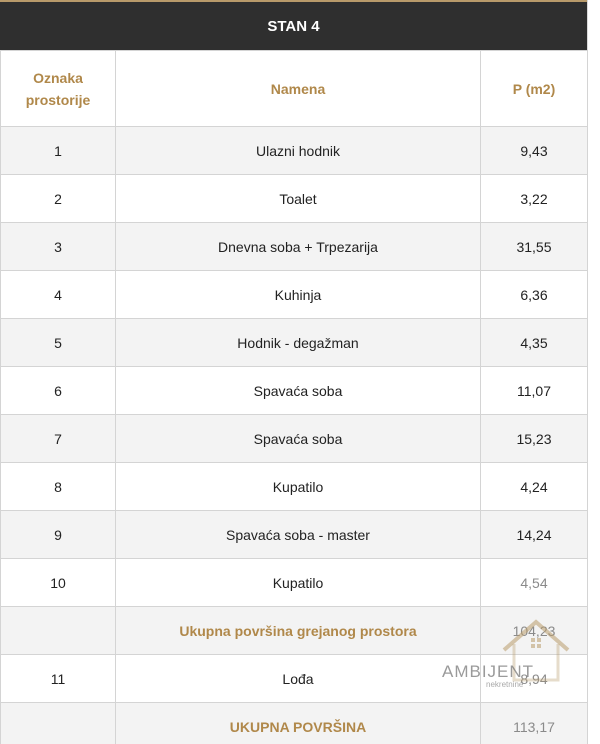 Image resolution: width=600 pixels, height=744 pixels. I want to click on room-name: Kuhinja, so click(298, 294).